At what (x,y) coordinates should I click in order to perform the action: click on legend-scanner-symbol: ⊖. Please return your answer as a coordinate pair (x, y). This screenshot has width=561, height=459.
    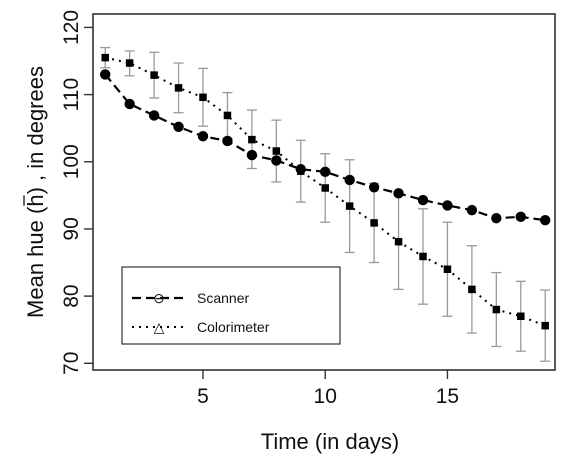
    Looking at the image, I should click on (159, 298).